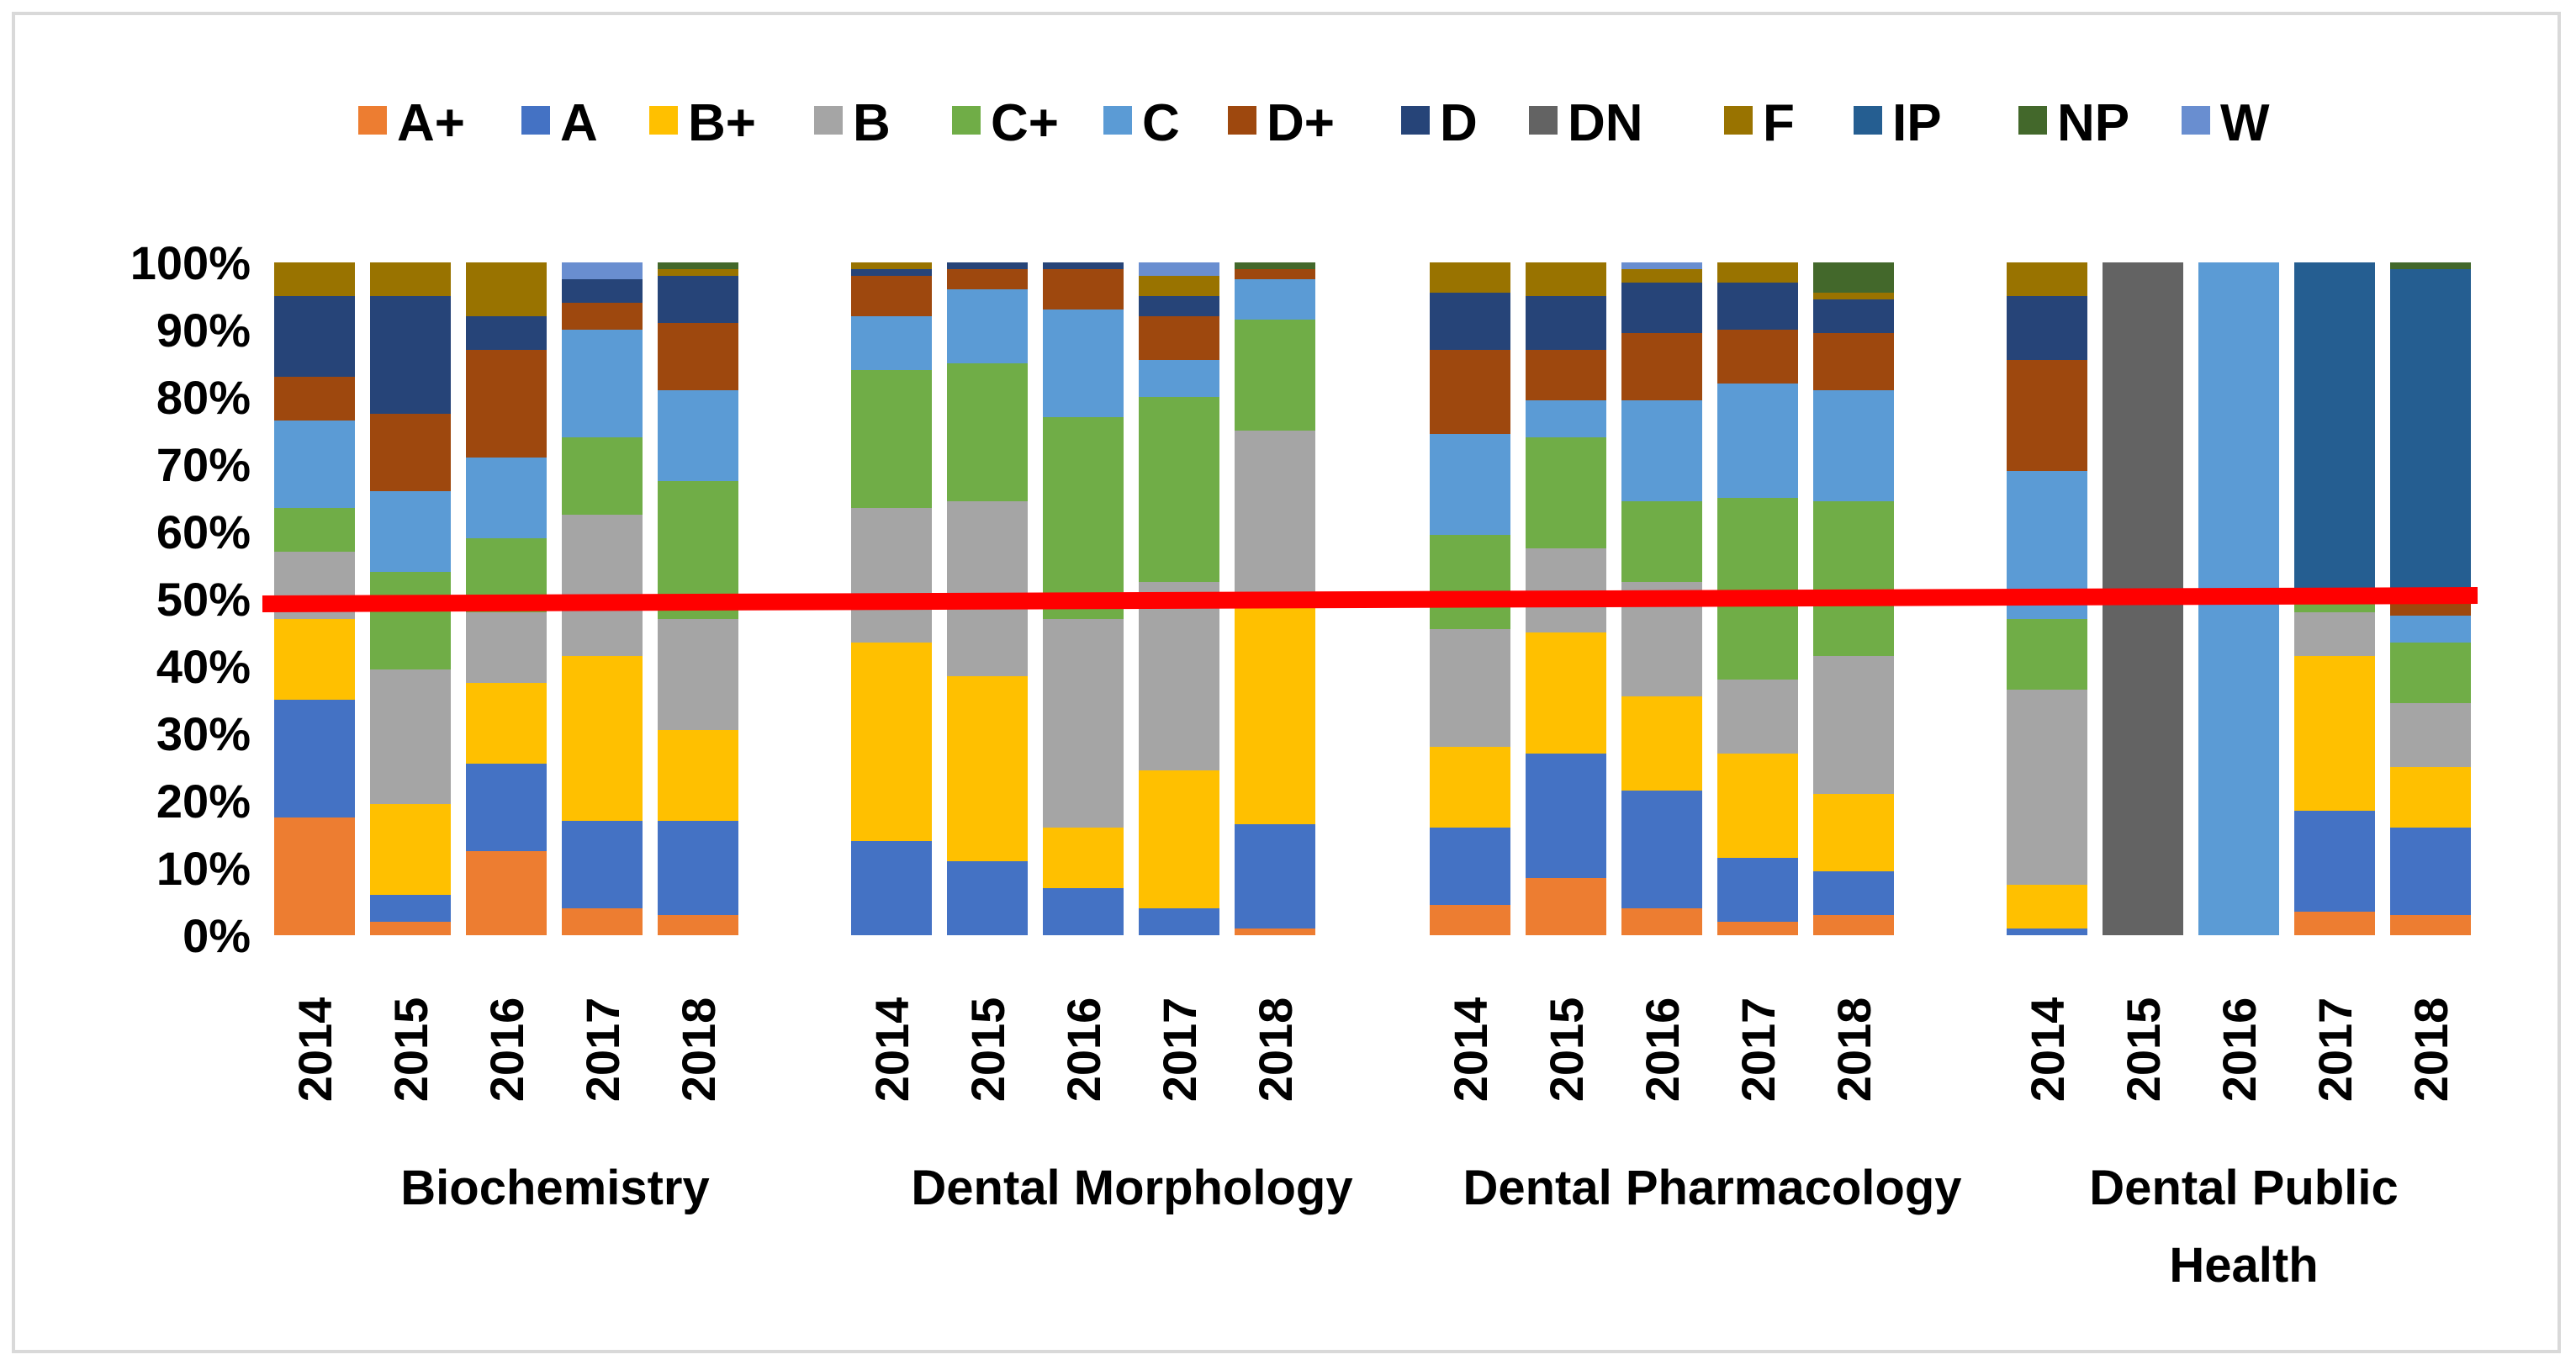 This screenshot has height=1365, width=2576. I want to click on bar-segment-biochemistry-2015-D+, so click(410, 452).